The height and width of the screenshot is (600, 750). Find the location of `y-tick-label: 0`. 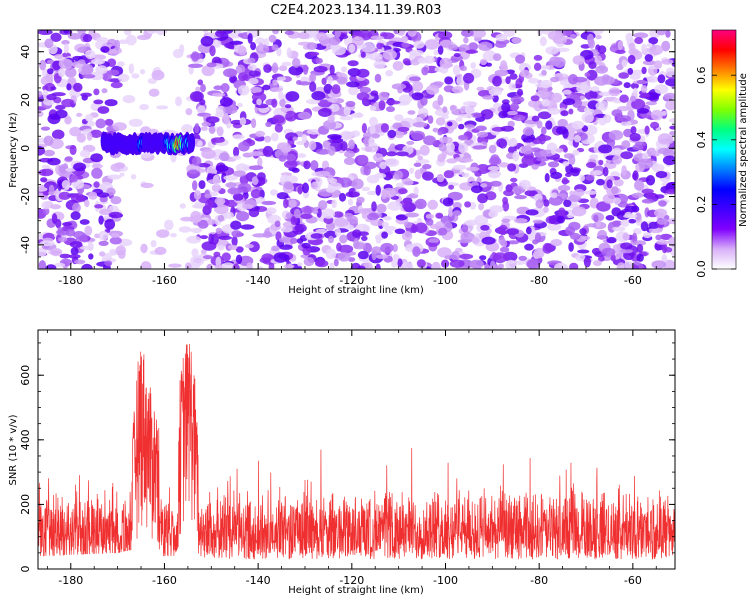

y-tick-label: 0 is located at coordinates (25, 148).